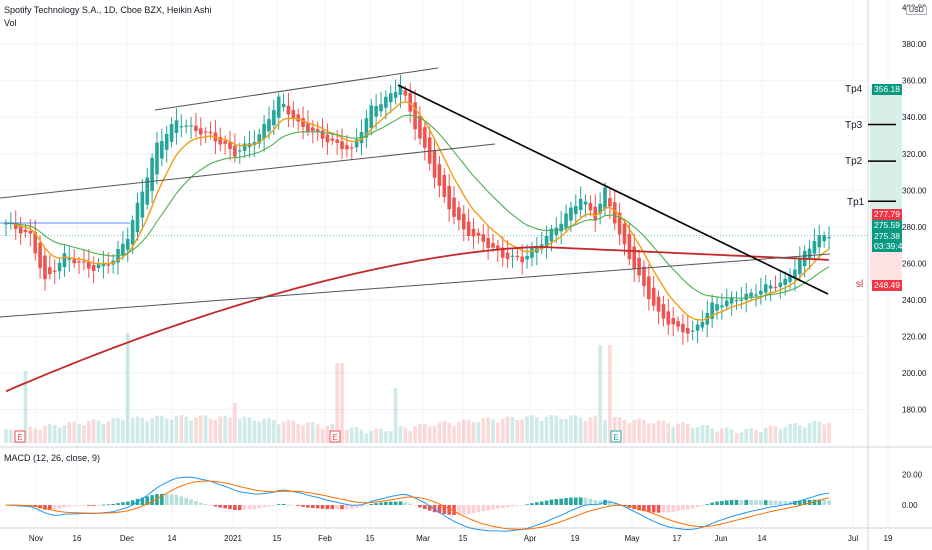 Image resolution: width=932 pixels, height=550 pixels. Describe the element at coordinates (335, 436) in the screenshot. I see `earnings-marker` at that location.